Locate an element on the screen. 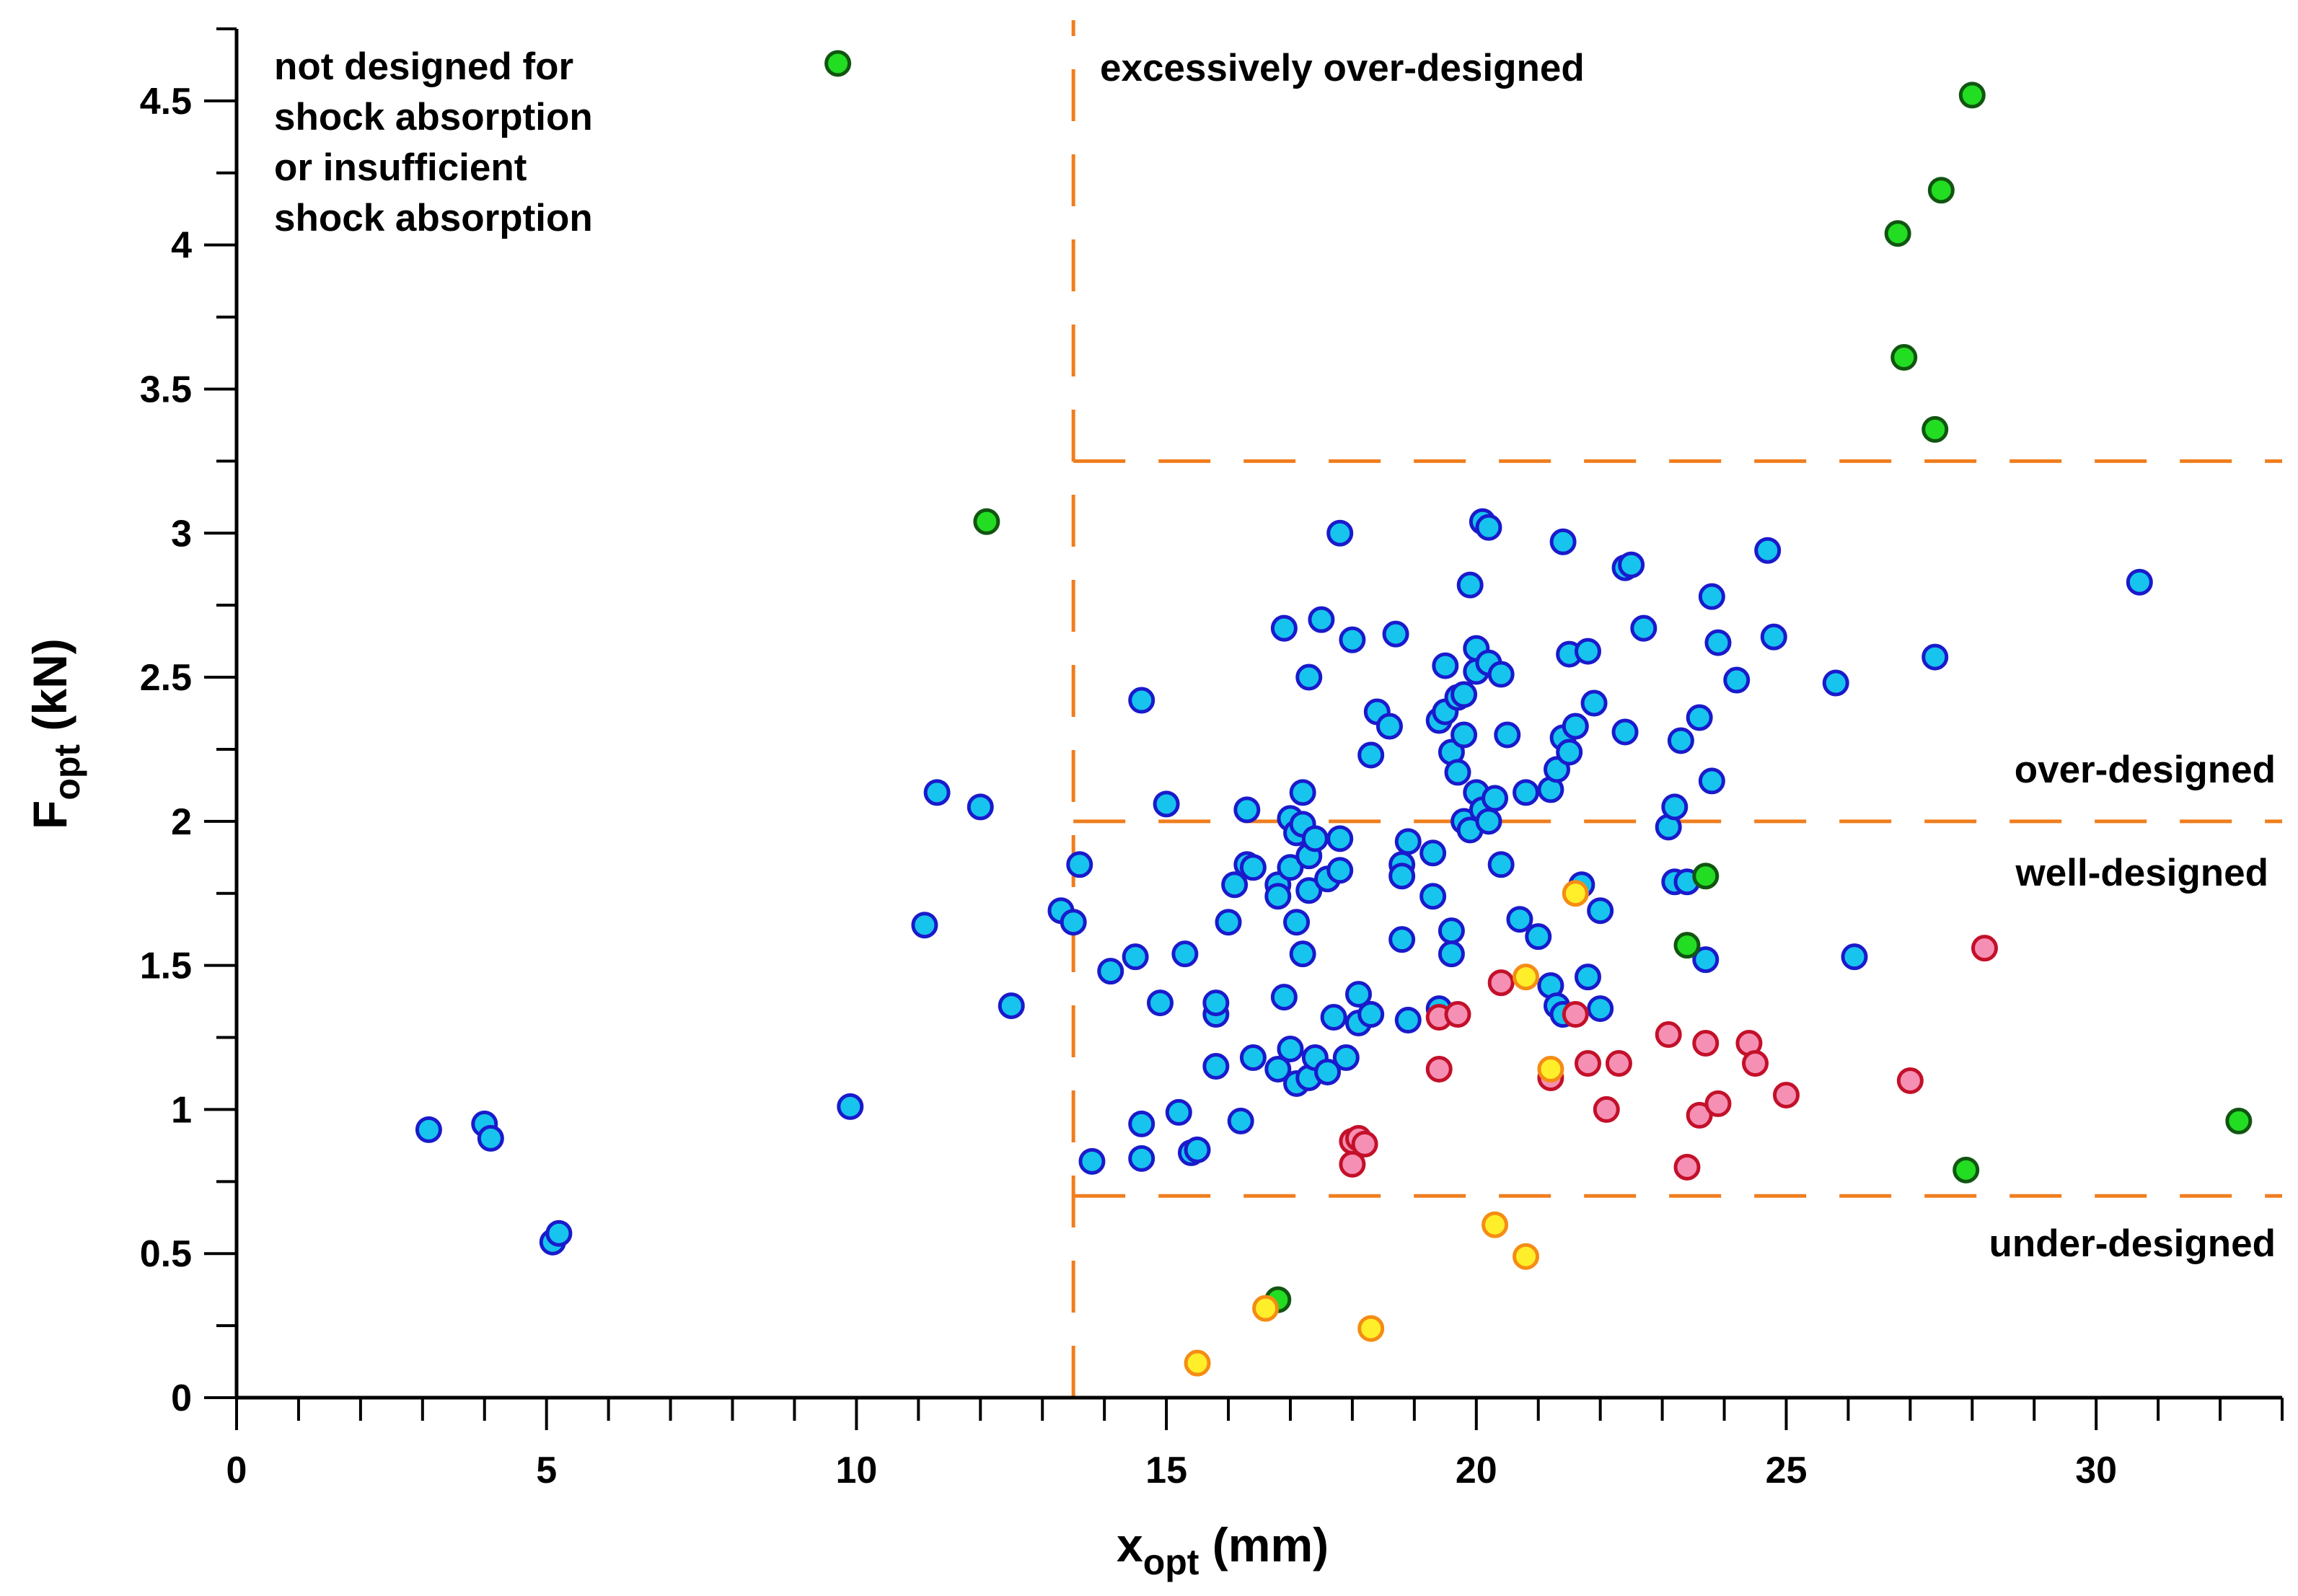 The height and width of the screenshot is (1596, 2298). x-tick-label: 20 is located at coordinates (1476, 1470).